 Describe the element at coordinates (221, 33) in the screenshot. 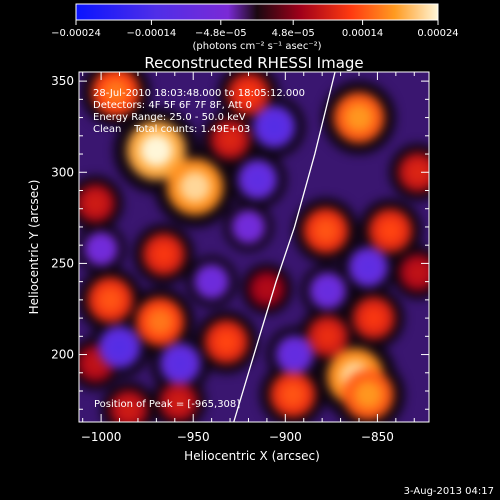

I see `colorbar-tick-label: −4.8e−05` at that location.